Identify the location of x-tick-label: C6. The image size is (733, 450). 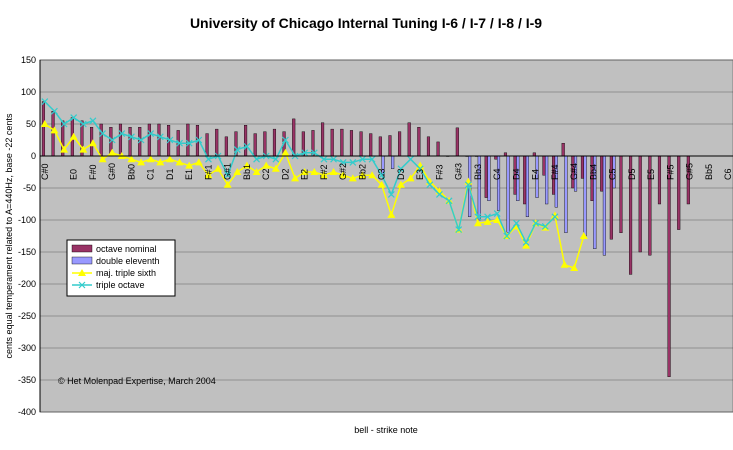
(728, 174).